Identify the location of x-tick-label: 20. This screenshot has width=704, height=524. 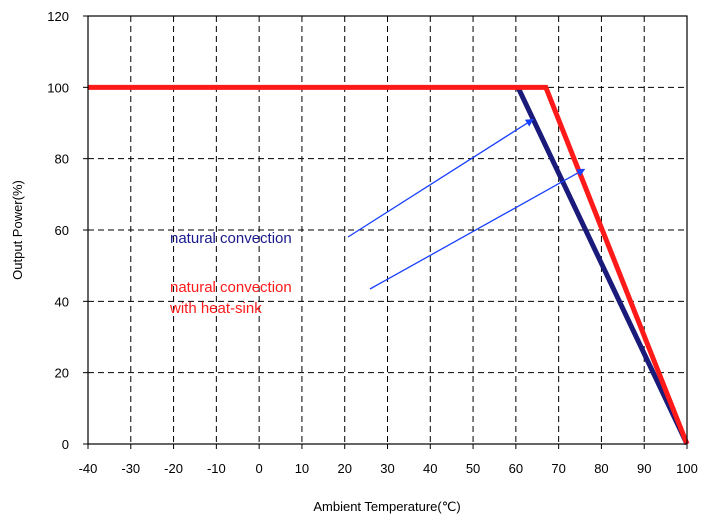
(344, 468).